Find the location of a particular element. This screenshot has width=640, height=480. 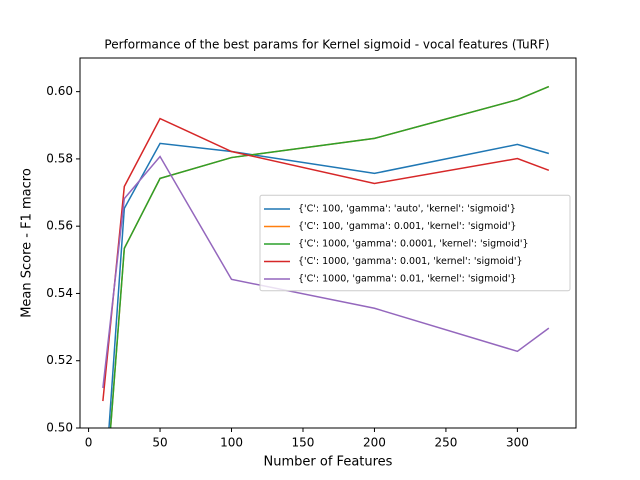

x-tick-label: 300 is located at coordinates (517, 443).